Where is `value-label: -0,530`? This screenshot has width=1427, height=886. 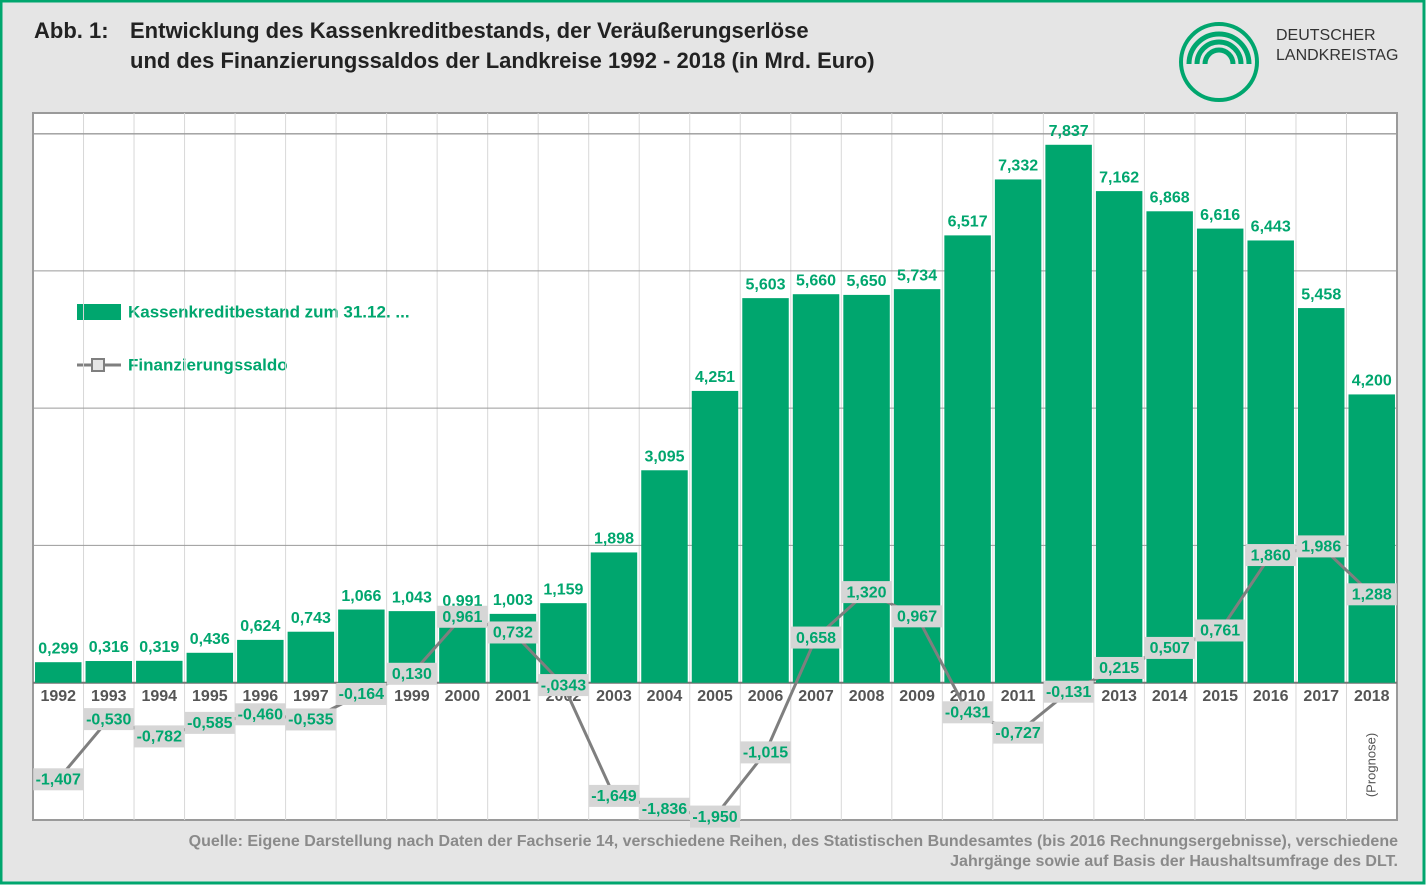 value-label: -0,530 is located at coordinates (108, 719).